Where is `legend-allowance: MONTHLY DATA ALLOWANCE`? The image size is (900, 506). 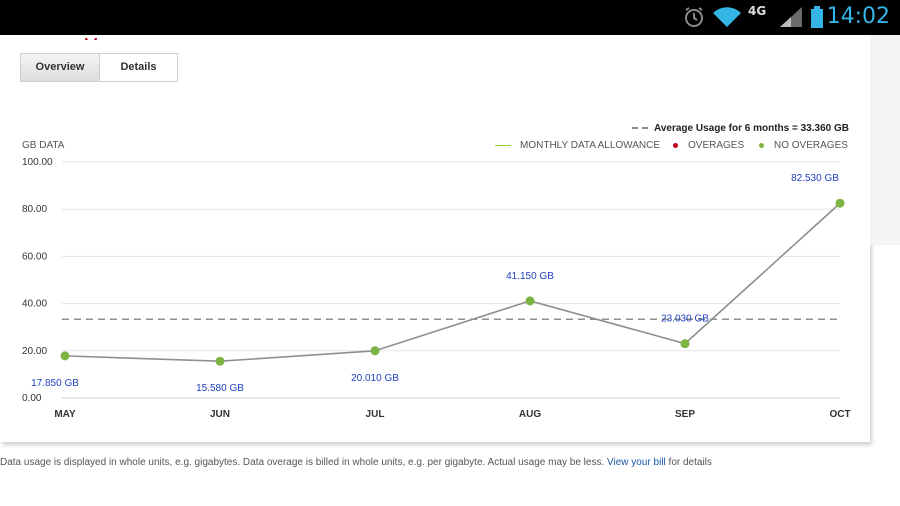
legend-allowance: MONTHLY DATA ALLOWANCE is located at coordinates (577, 145).